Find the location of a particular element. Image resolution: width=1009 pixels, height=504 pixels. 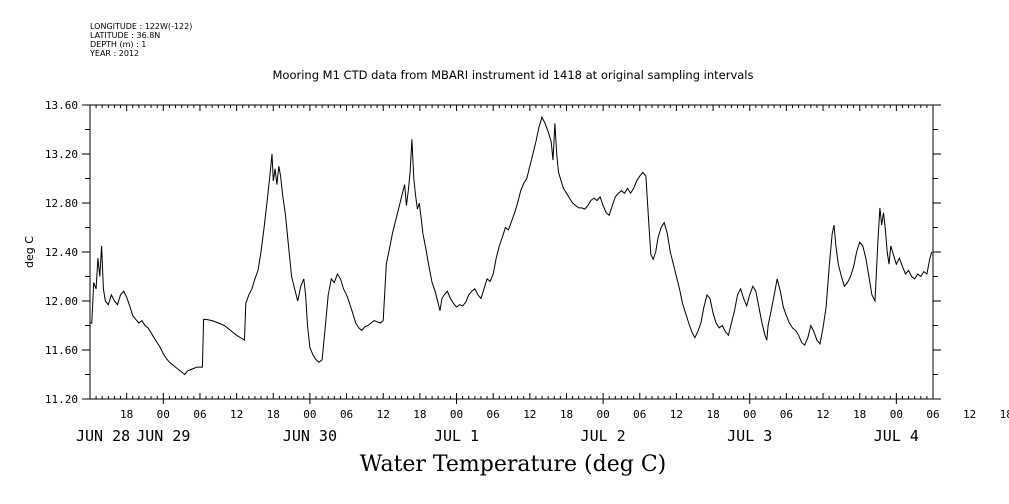

y-tick-label: 11.60 is located at coordinates (61, 350).